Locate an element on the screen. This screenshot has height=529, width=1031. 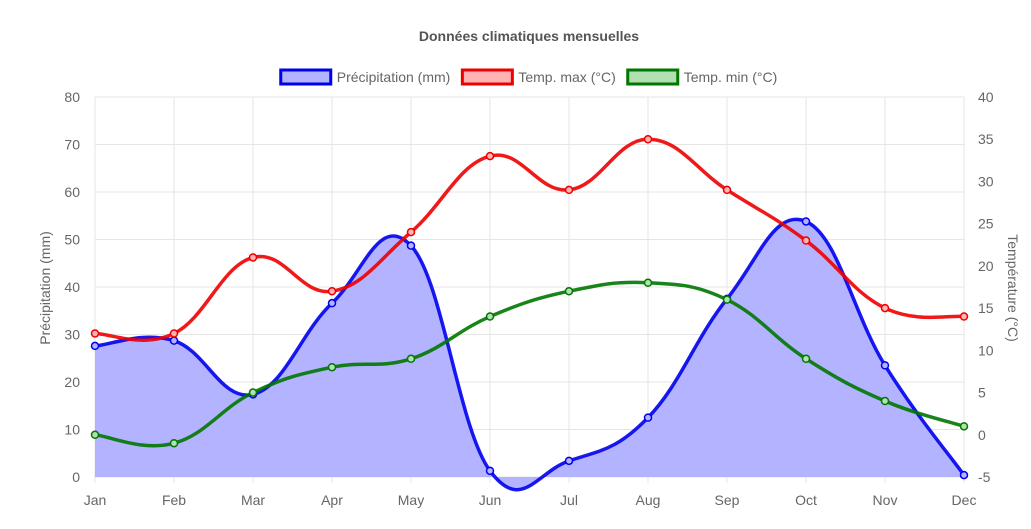
x-tick-label: Jan is located at coordinates (95, 500).